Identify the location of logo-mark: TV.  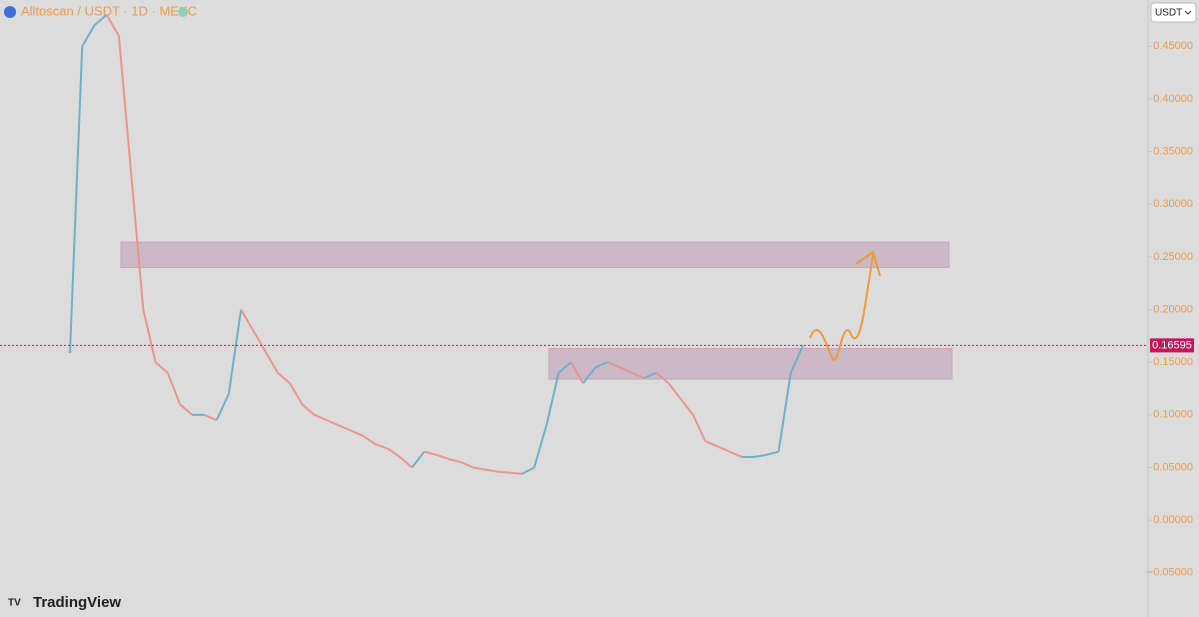
(14, 603).